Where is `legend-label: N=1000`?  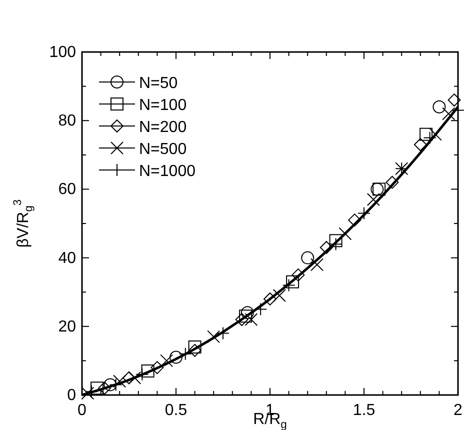
legend-label: N=1000 is located at coordinates (167, 171).